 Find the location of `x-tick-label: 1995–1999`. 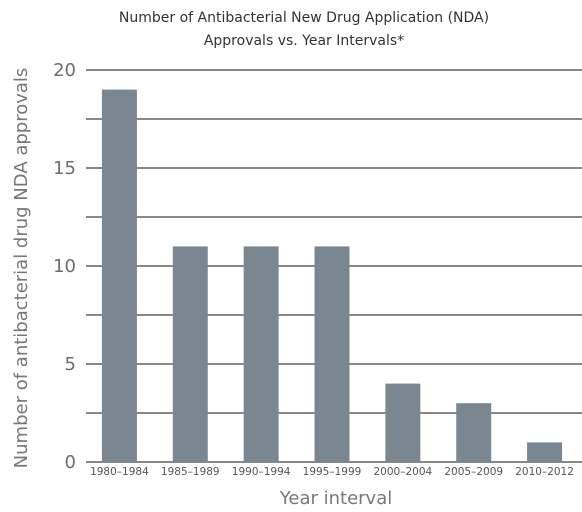

x-tick-label: 1995–1999 is located at coordinates (332, 472).